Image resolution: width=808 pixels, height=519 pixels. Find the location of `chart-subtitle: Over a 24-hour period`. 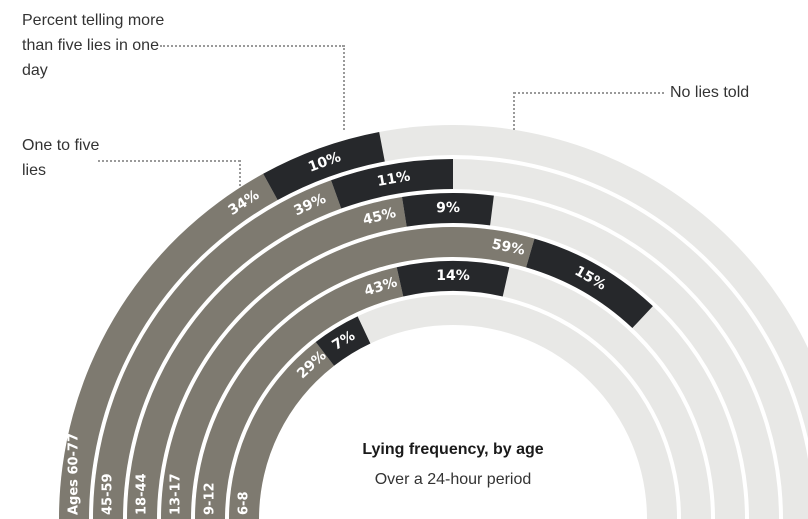

chart-subtitle: Over a 24-hour period is located at coordinates (453, 479).